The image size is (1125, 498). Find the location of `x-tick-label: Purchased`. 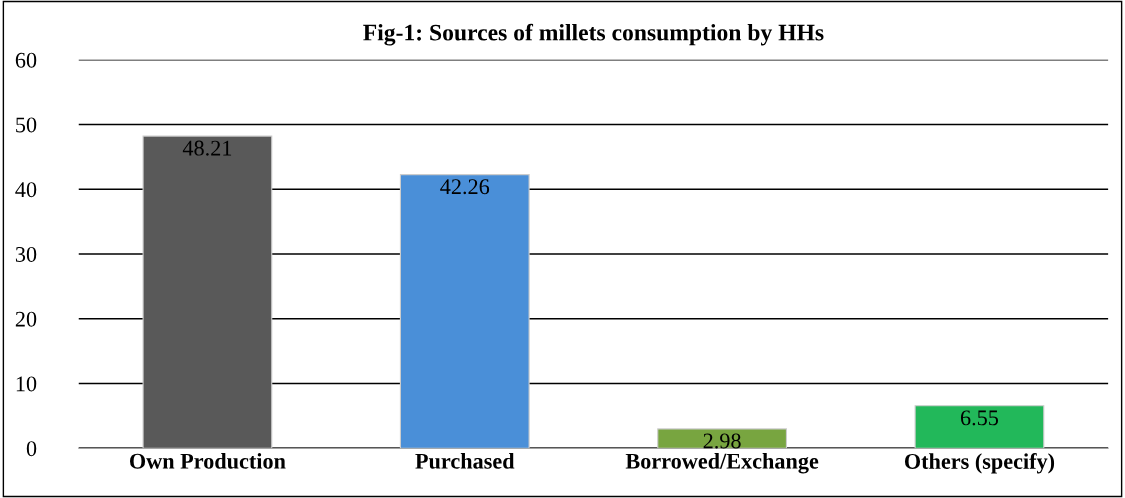

x-tick-label: Purchased is located at coordinates (465, 461).